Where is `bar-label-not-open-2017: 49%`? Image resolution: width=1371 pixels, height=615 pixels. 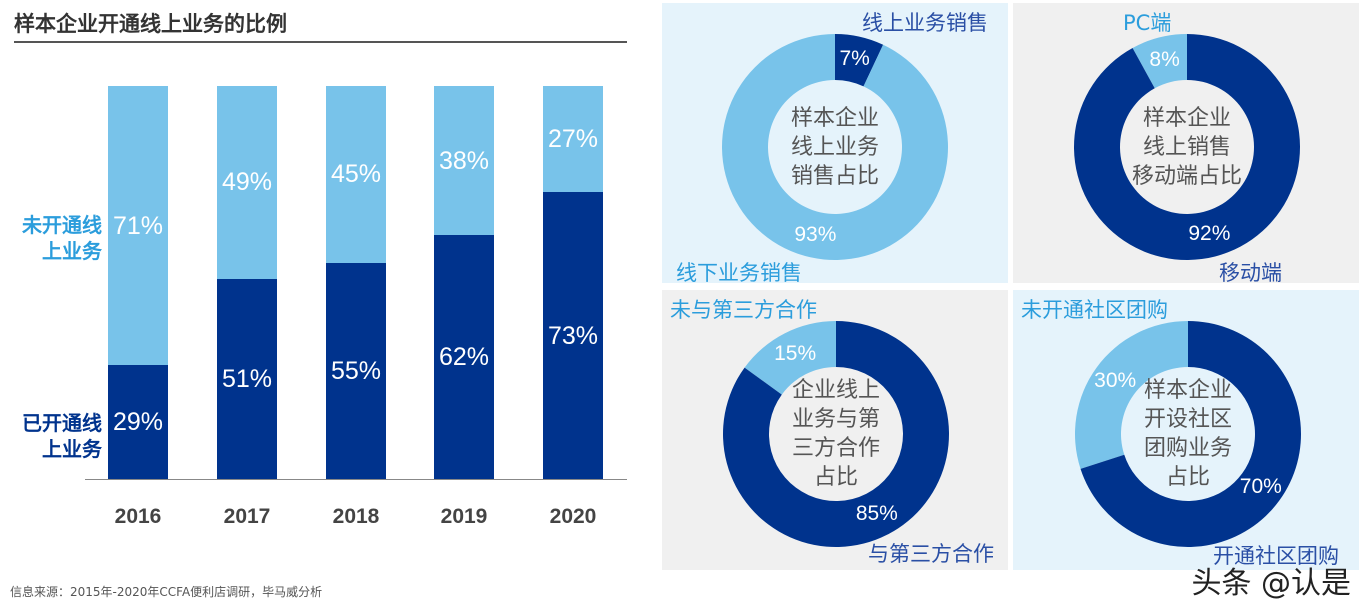 bar-label-not-open-2017: 49% is located at coordinates (247, 182).